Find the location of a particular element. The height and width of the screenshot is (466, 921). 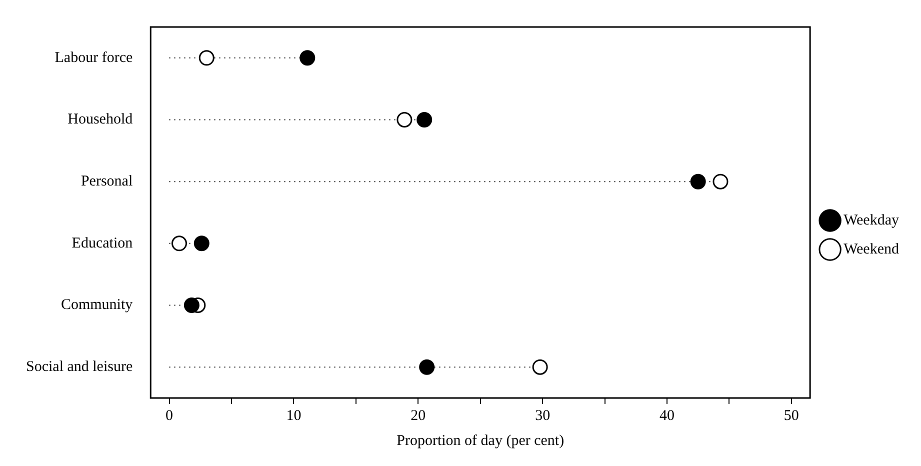

y-tick-label: Labour force is located at coordinates (93, 58).